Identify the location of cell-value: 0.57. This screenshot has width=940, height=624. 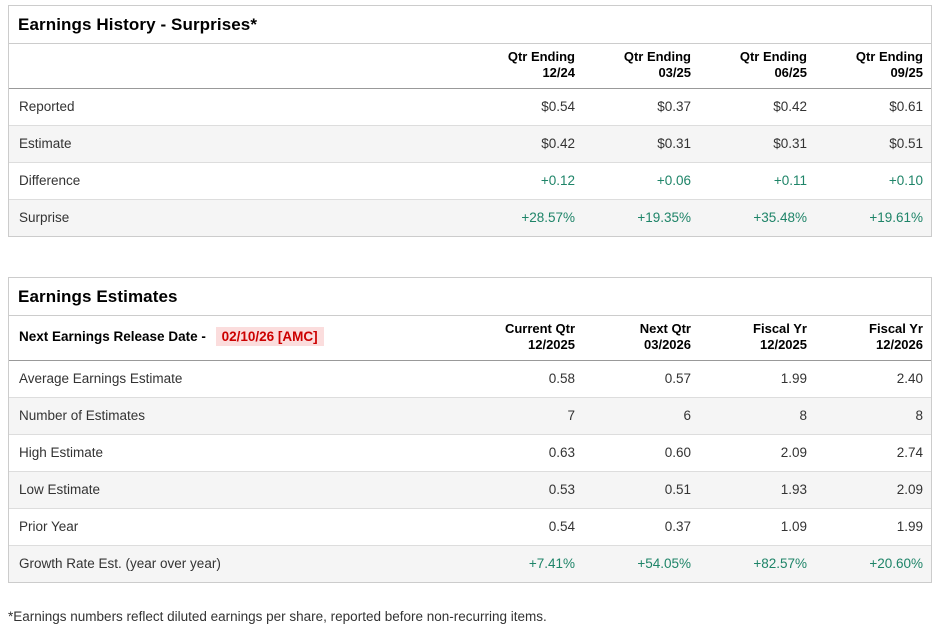
(641, 379).